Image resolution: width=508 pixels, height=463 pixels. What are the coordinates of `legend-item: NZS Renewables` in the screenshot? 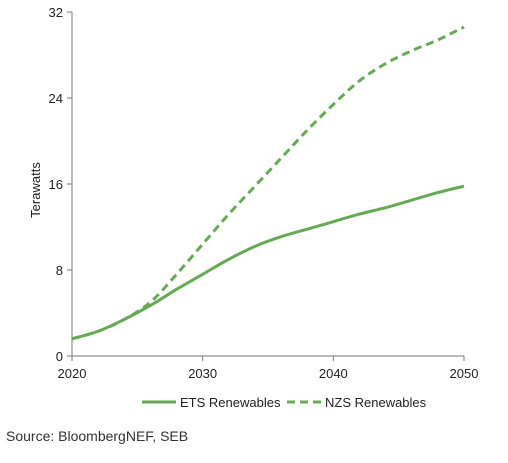 It's located at (357, 402).